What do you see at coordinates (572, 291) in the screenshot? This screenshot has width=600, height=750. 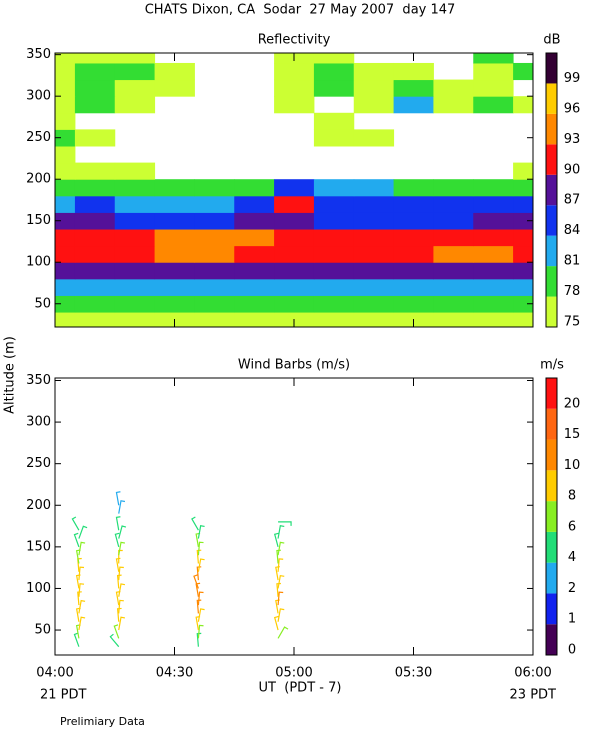 I see `colorbar-label: 78` at bounding box center [572, 291].